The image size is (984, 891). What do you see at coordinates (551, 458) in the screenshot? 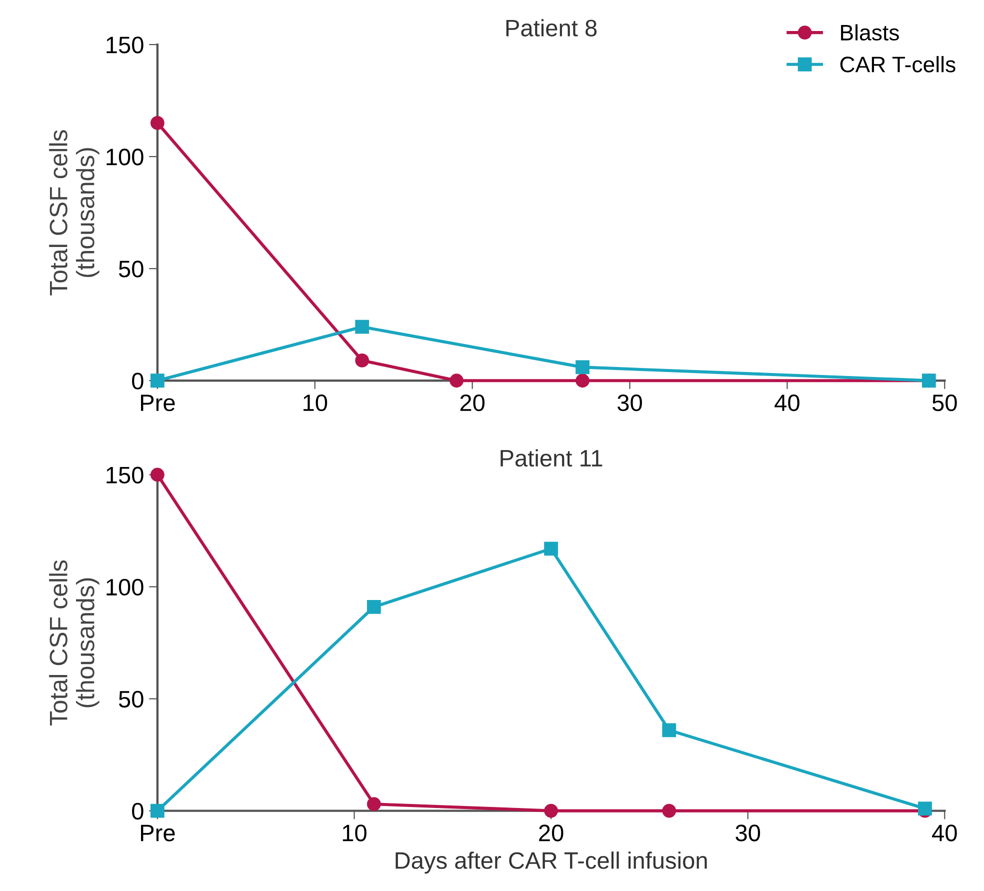
I see `chart-title: Patient 11` at bounding box center [551, 458].